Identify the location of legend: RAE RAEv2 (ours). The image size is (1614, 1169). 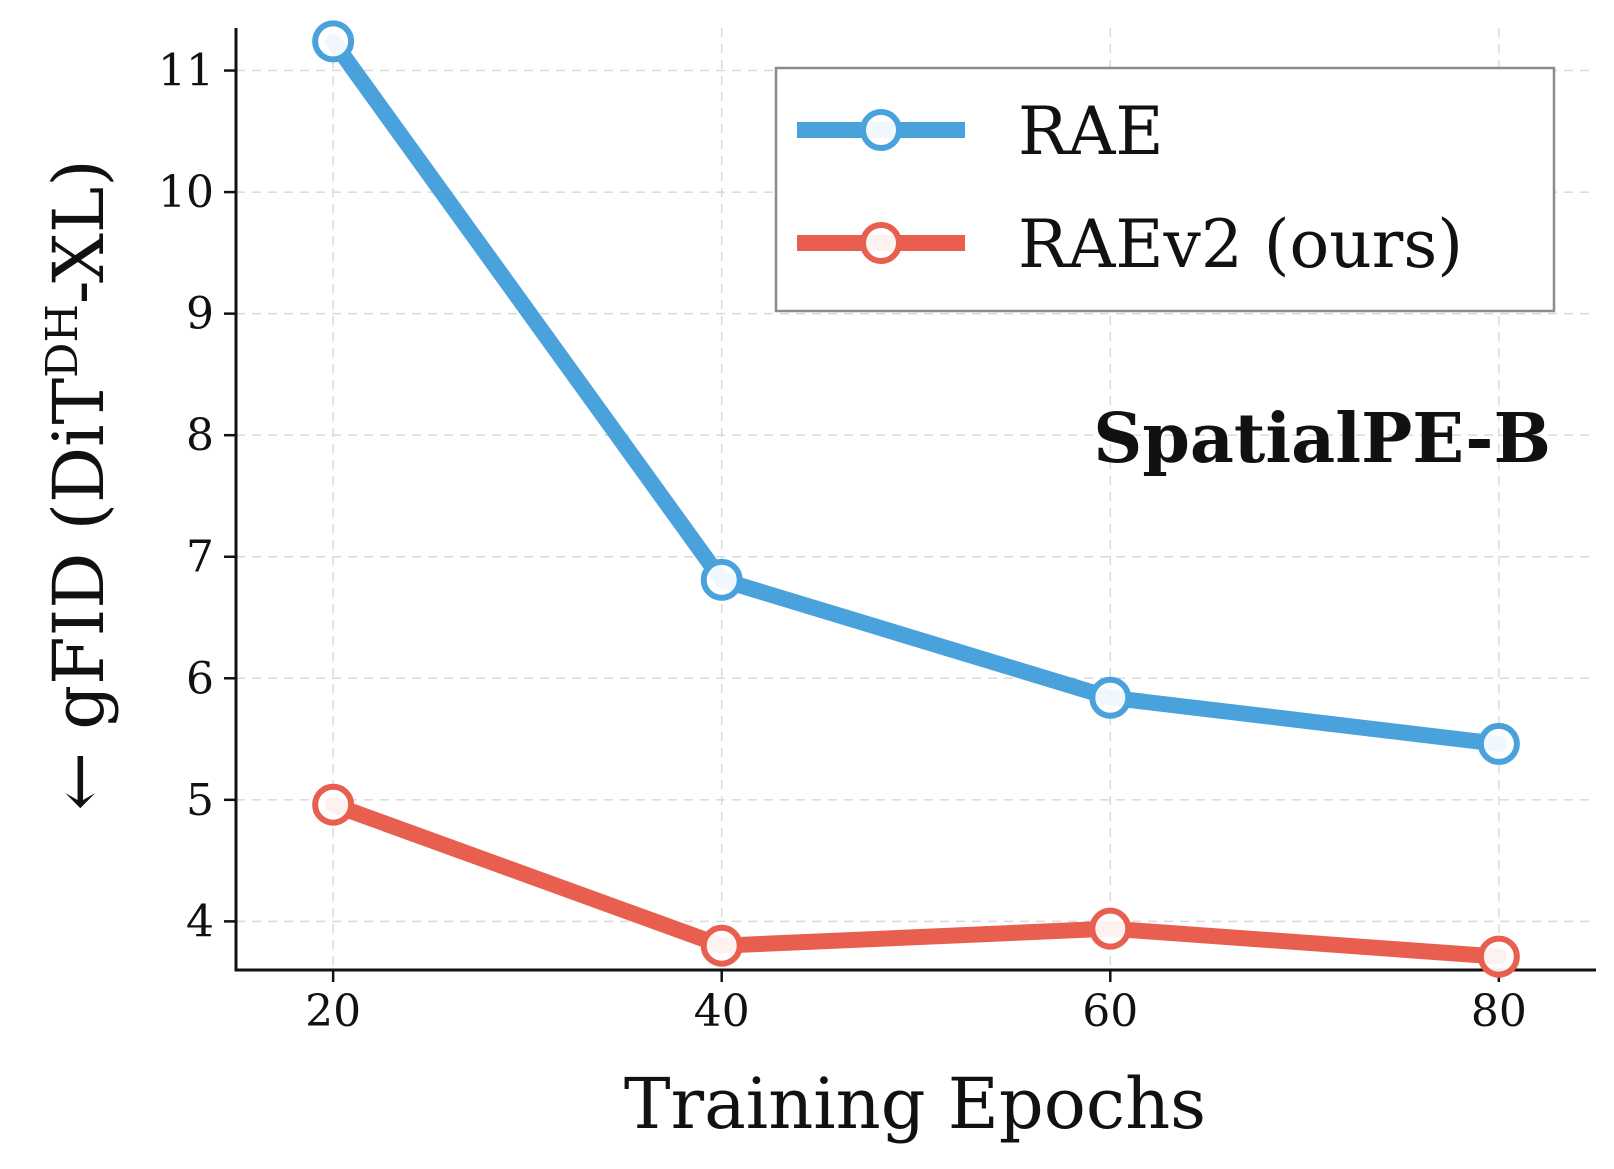
(1165, 189).